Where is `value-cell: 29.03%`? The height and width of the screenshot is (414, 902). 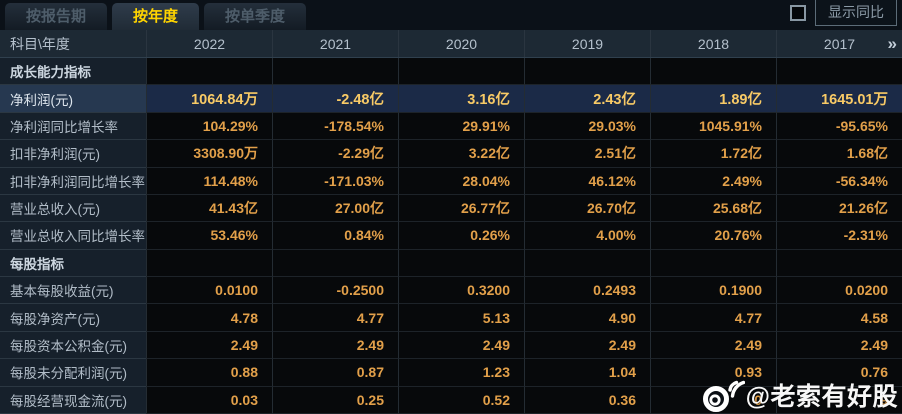 value-cell: 29.03% is located at coordinates (587, 126).